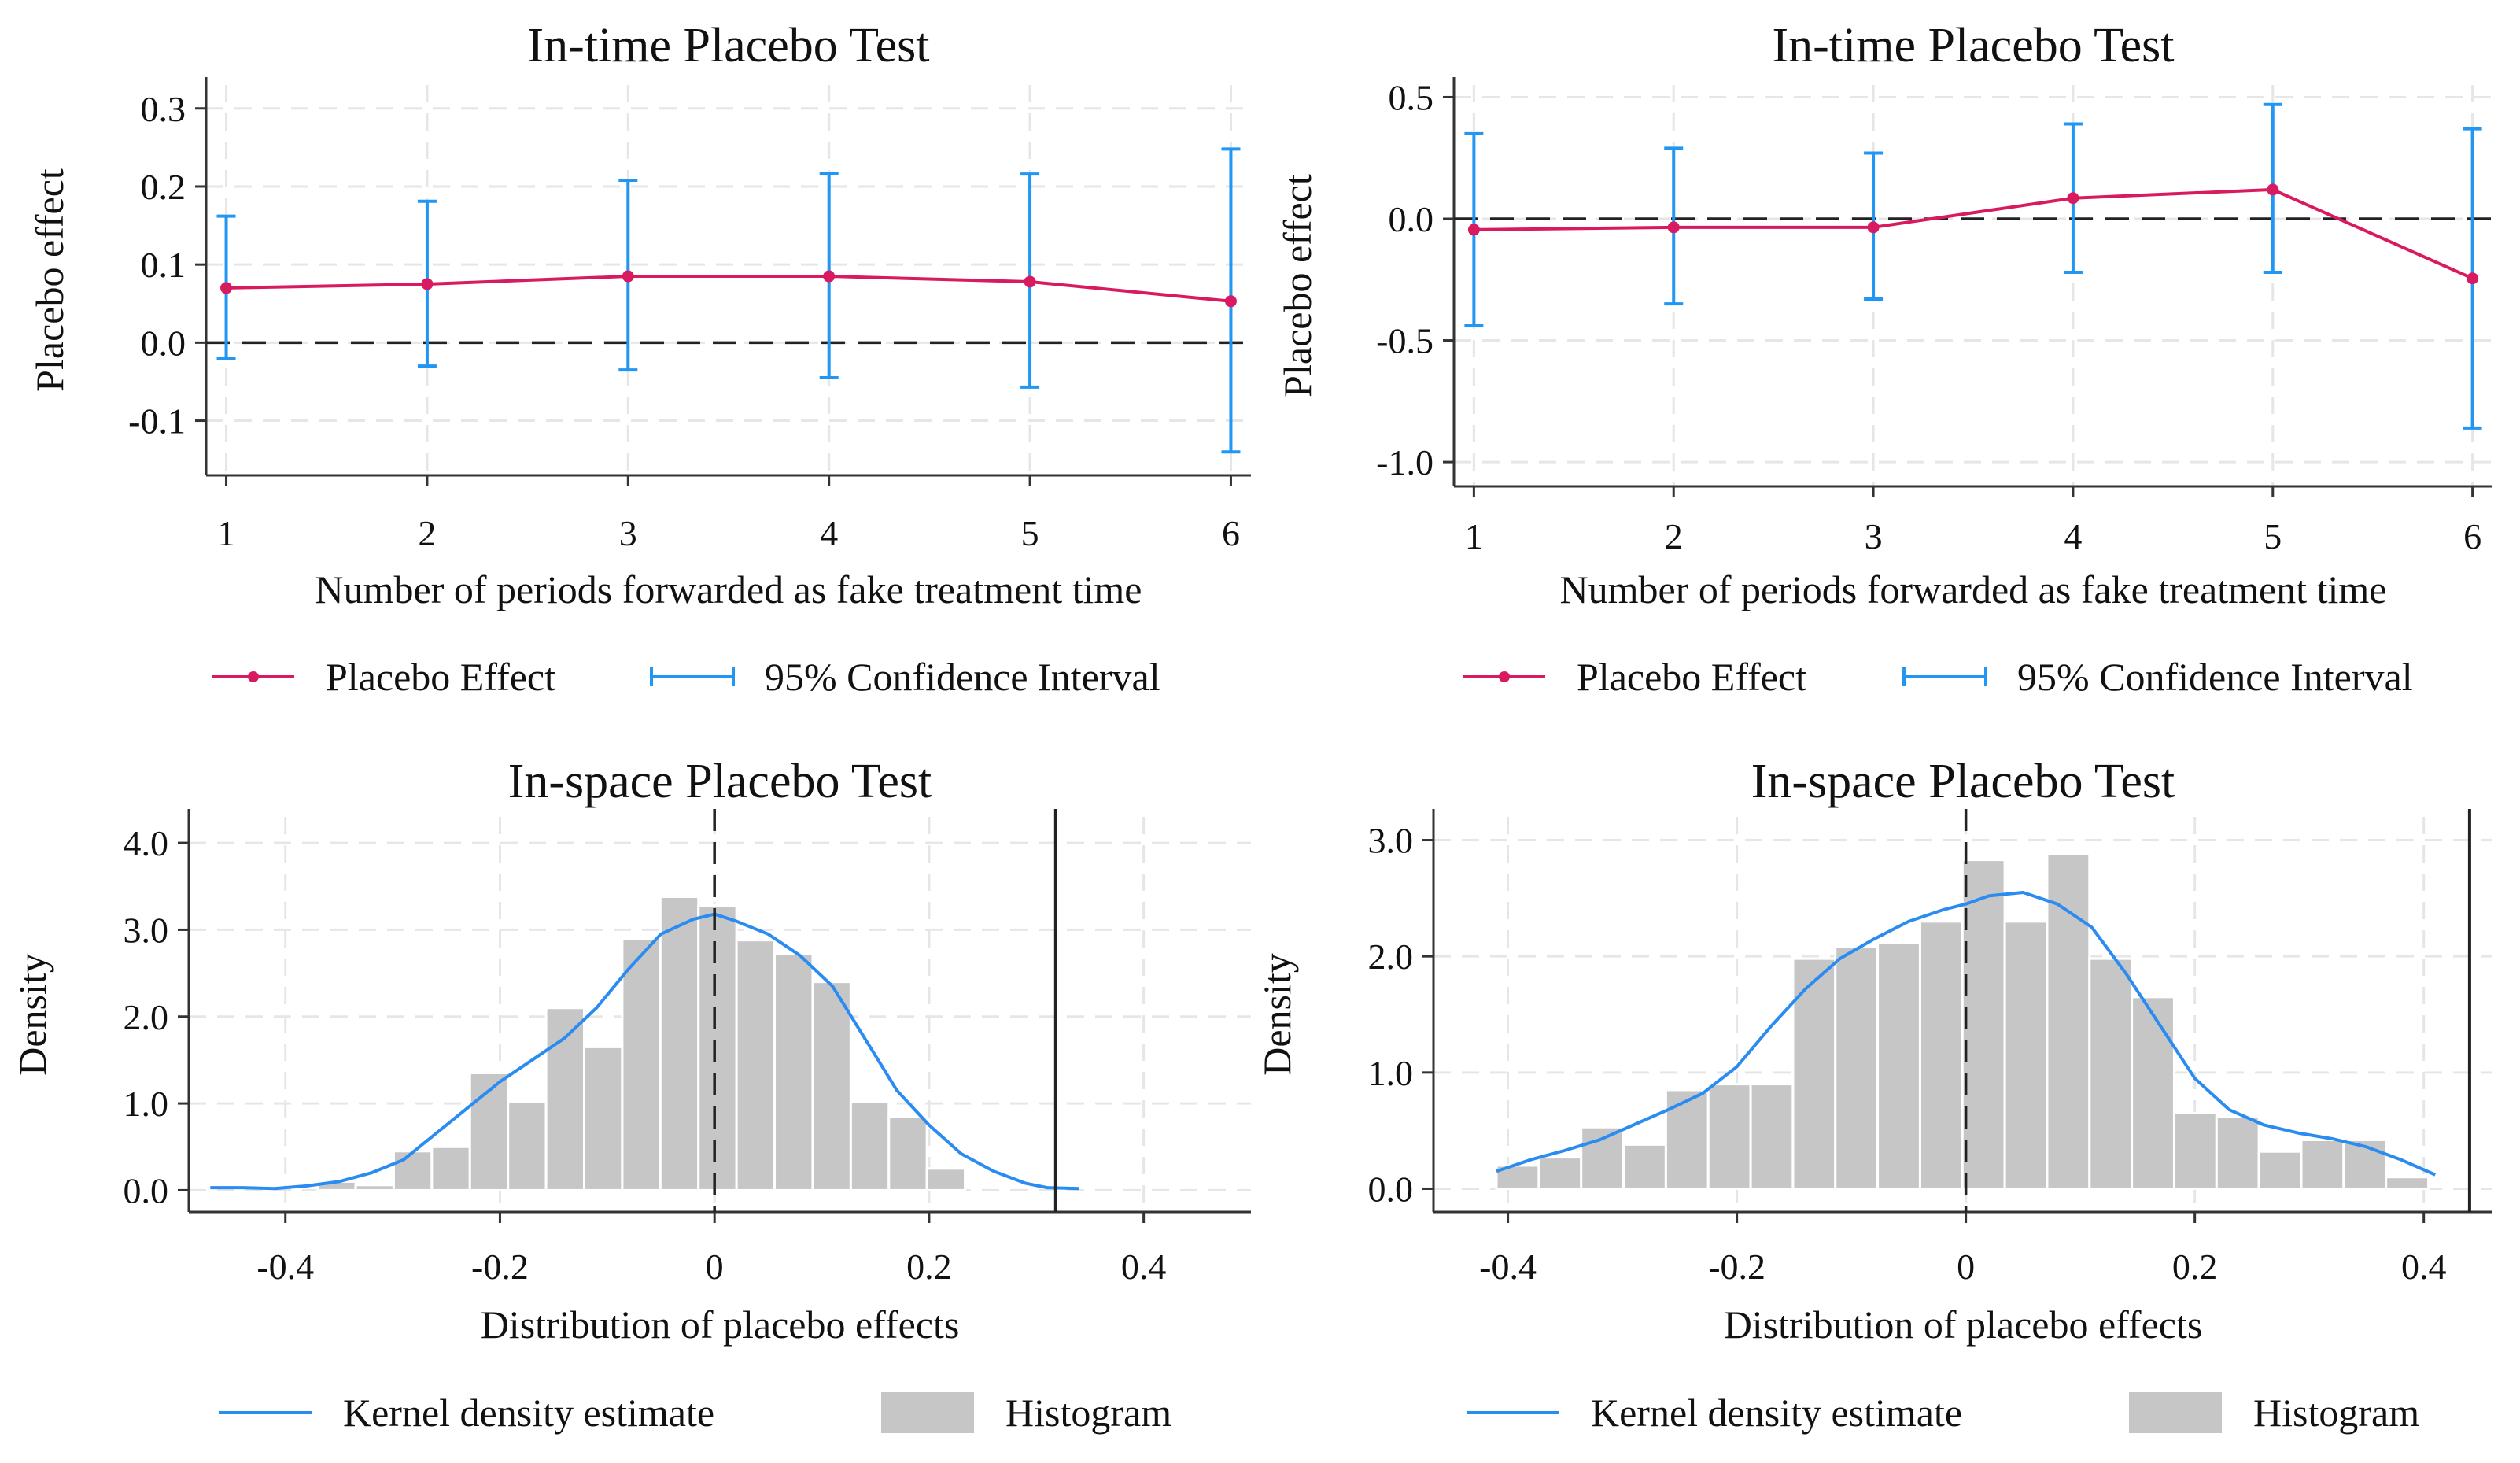 This screenshot has height=1463, width=2520. What do you see at coordinates (2336, 1413) in the screenshot?
I see `legend-label-histogram: Histogram` at bounding box center [2336, 1413].